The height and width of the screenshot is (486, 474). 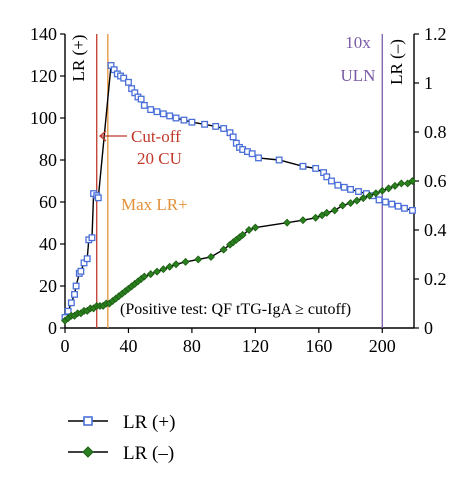 What do you see at coordinates (148, 453) in the screenshot?
I see `legend-label-lr-neg: LR (–)` at bounding box center [148, 453].